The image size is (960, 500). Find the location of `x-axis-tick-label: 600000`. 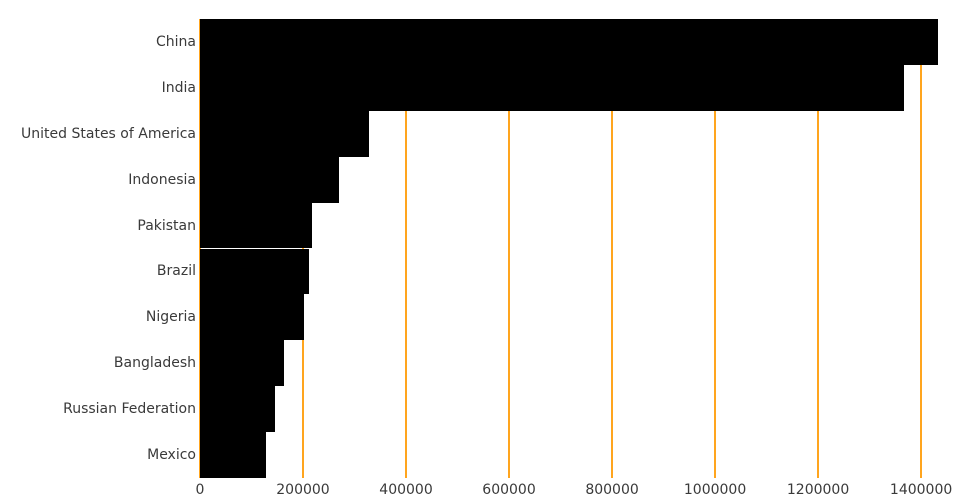

x-axis-tick-label: 600000 is located at coordinates (509, 490).